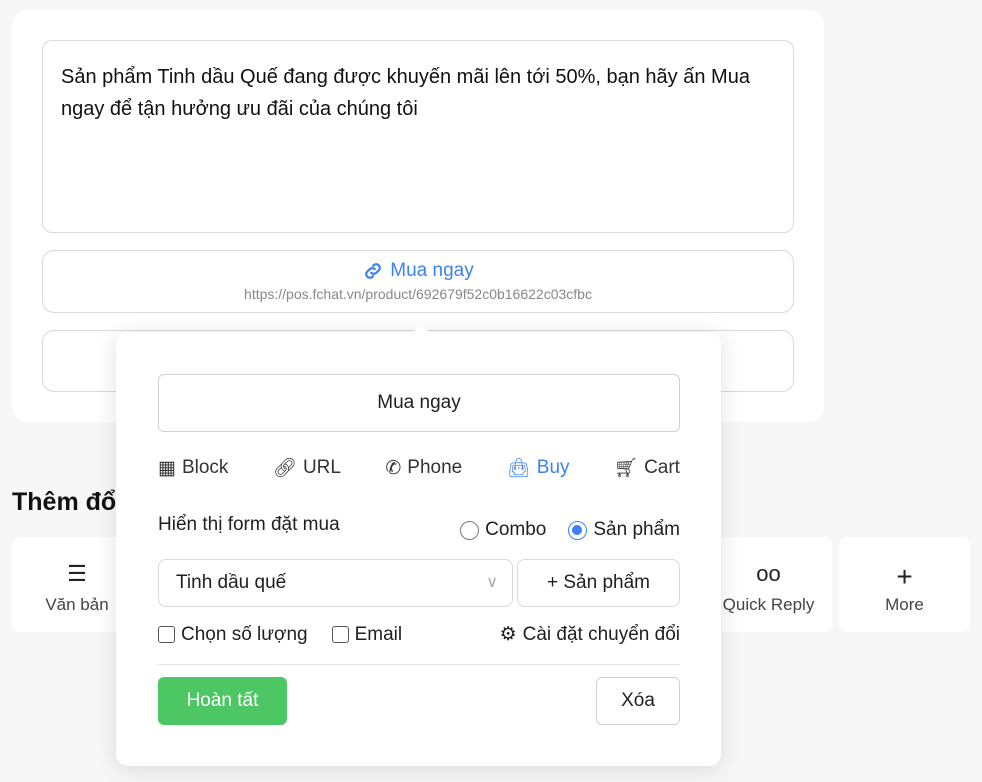 This screenshot has height=782, width=982. I want to click on tab-label: Phone, so click(435, 467).